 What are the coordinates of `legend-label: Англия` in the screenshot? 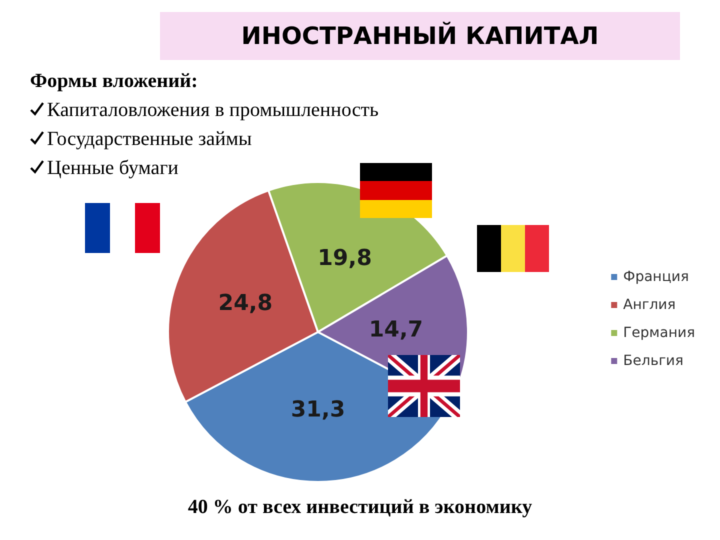 It's located at (649, 305).